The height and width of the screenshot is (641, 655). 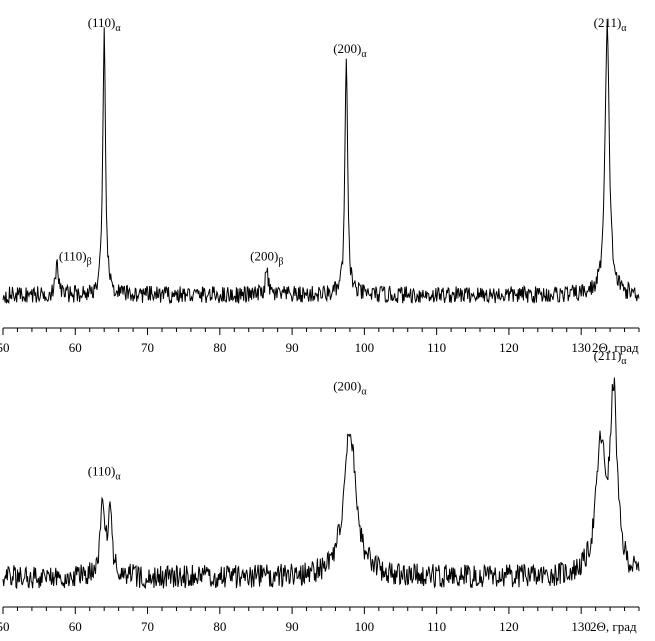 I want to click on peak-label: (110)β, so click(x=75, y=257).